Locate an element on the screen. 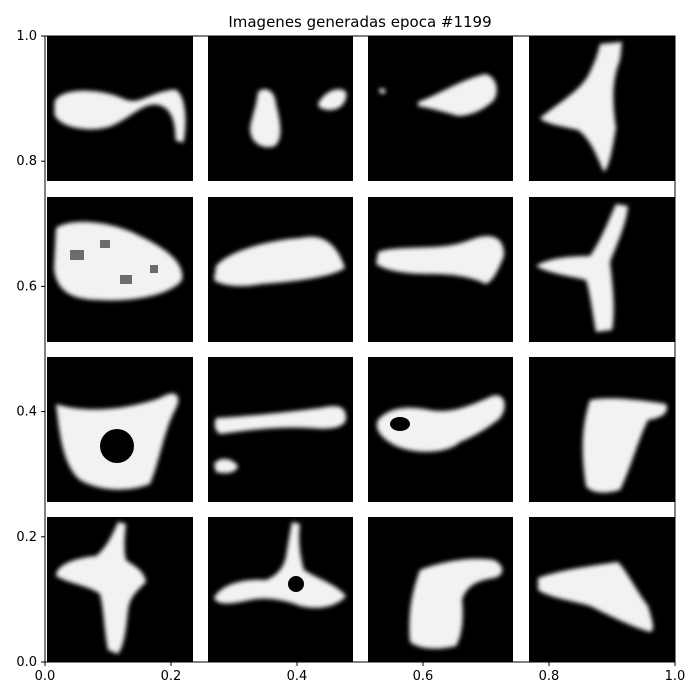  x-tick-label: 1.0 is located at coordinates (675, 676).